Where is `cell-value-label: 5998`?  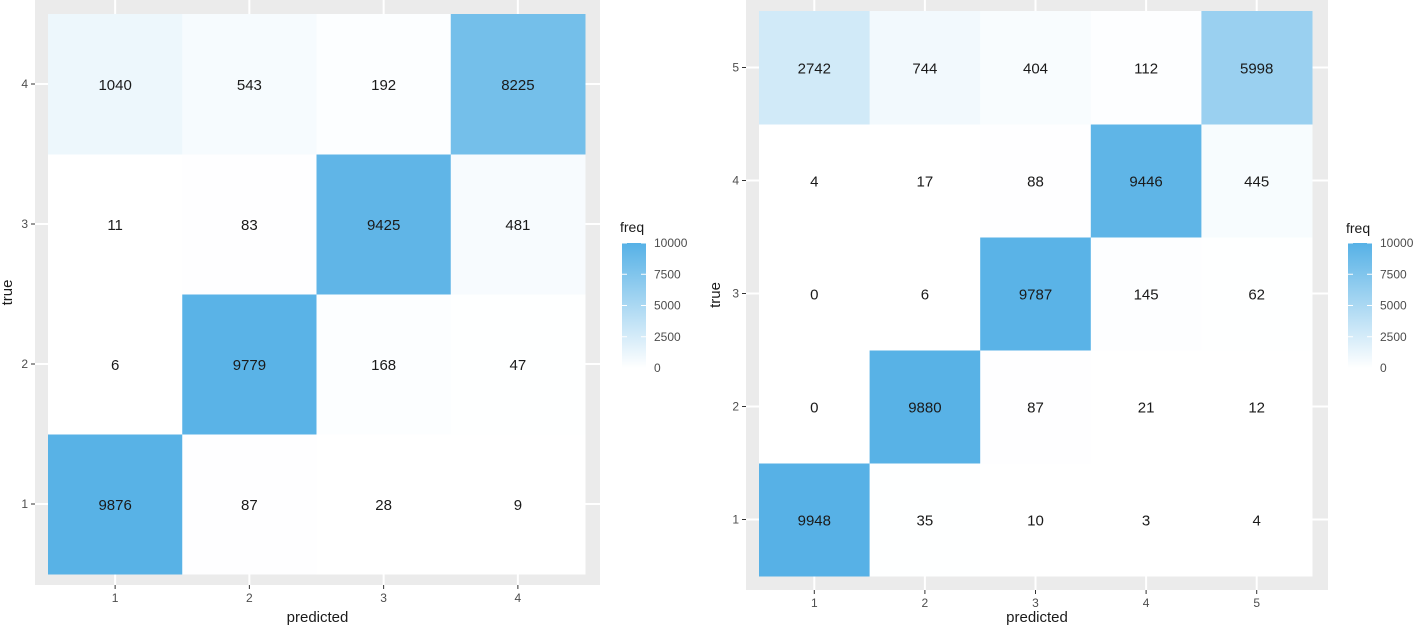
cell-value-label: 5998 is located at coordinates (1256, 69).